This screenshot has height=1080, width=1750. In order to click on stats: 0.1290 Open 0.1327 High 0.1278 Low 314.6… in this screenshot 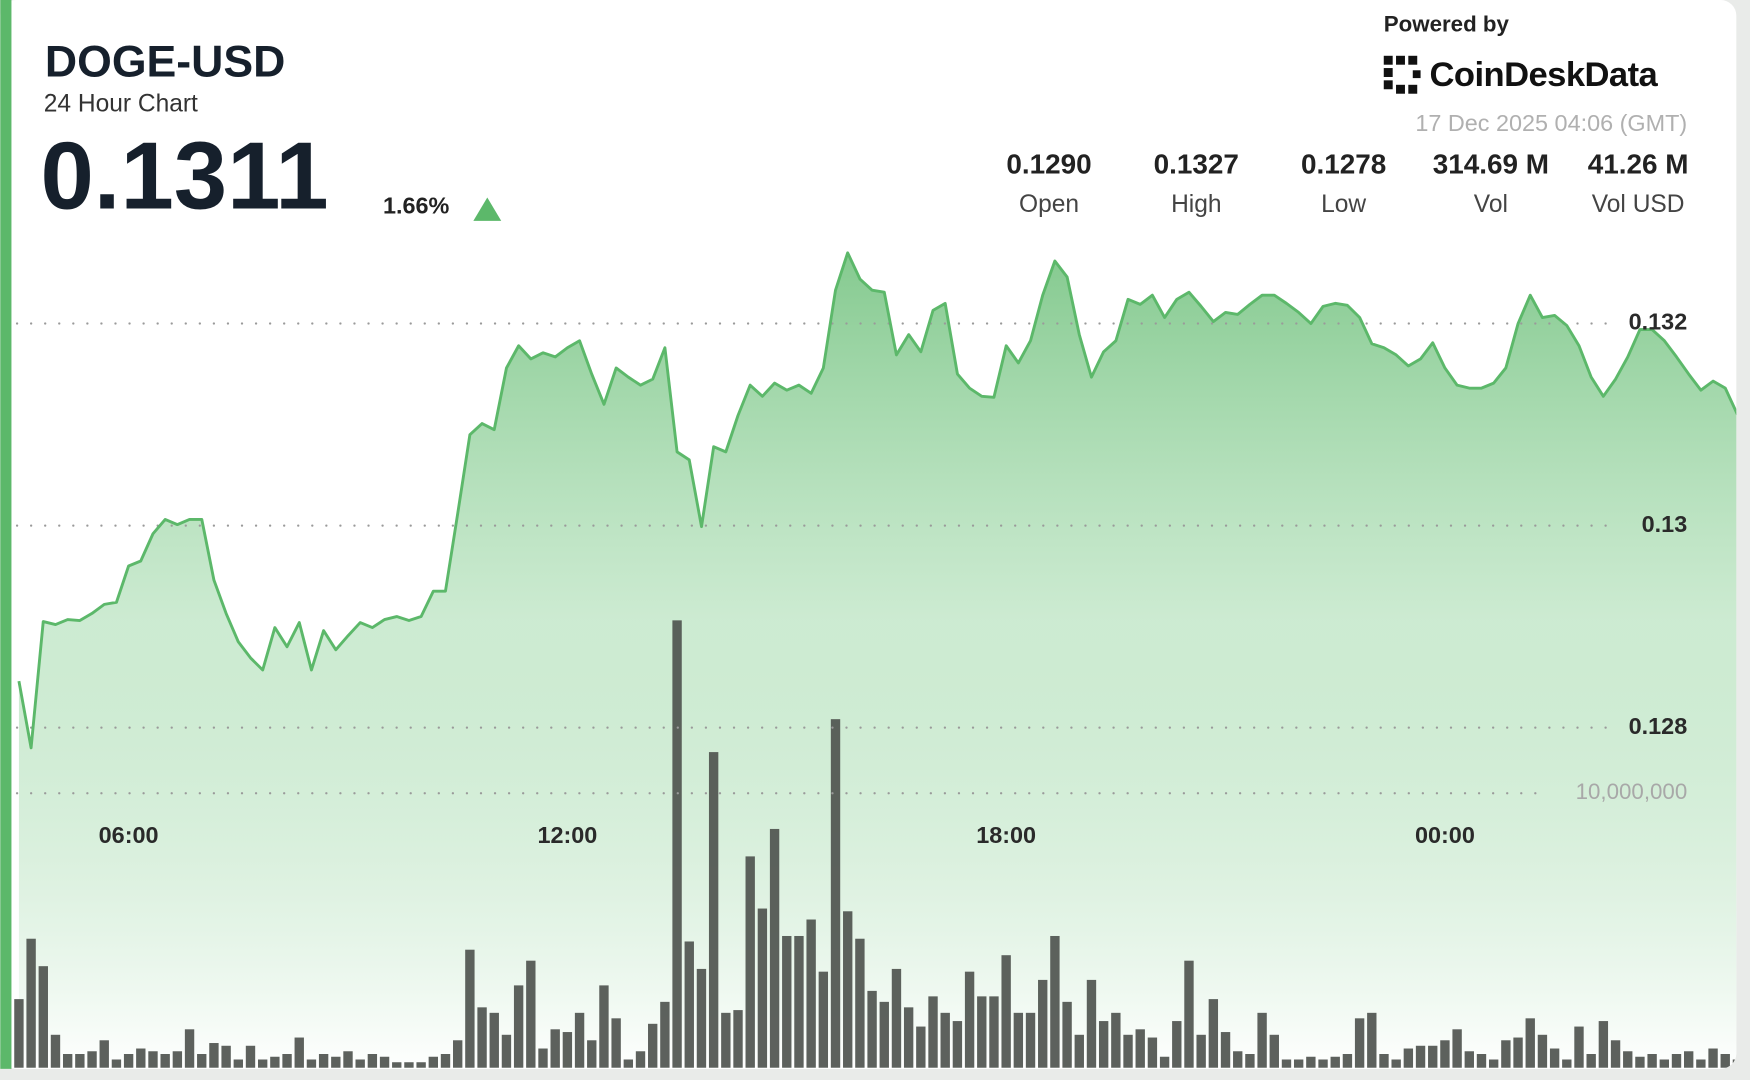, I will do `click(1347, 183)`.